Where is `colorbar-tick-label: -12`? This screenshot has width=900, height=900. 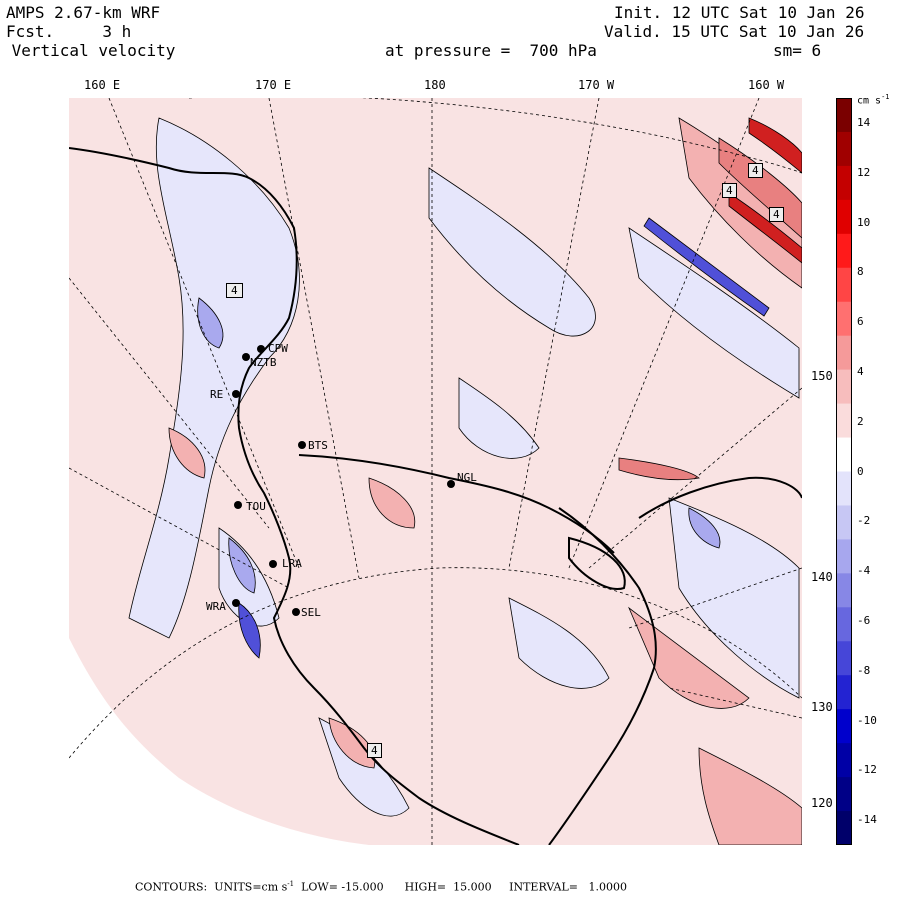
colorbar-tick-label: -12 is located at coordinates (867, 770).